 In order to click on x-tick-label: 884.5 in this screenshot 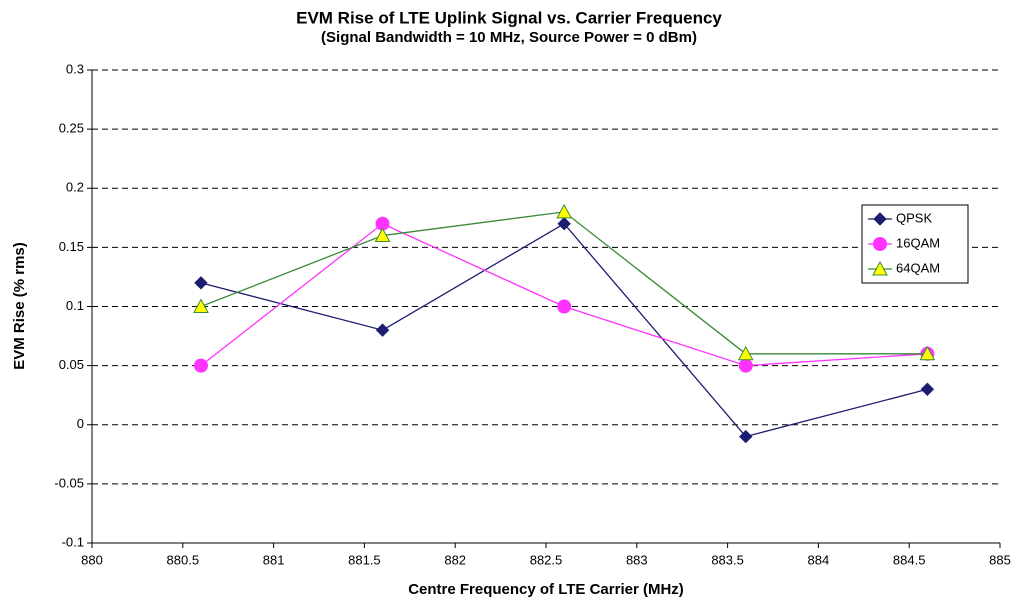, I will do `click(909, 559)`.